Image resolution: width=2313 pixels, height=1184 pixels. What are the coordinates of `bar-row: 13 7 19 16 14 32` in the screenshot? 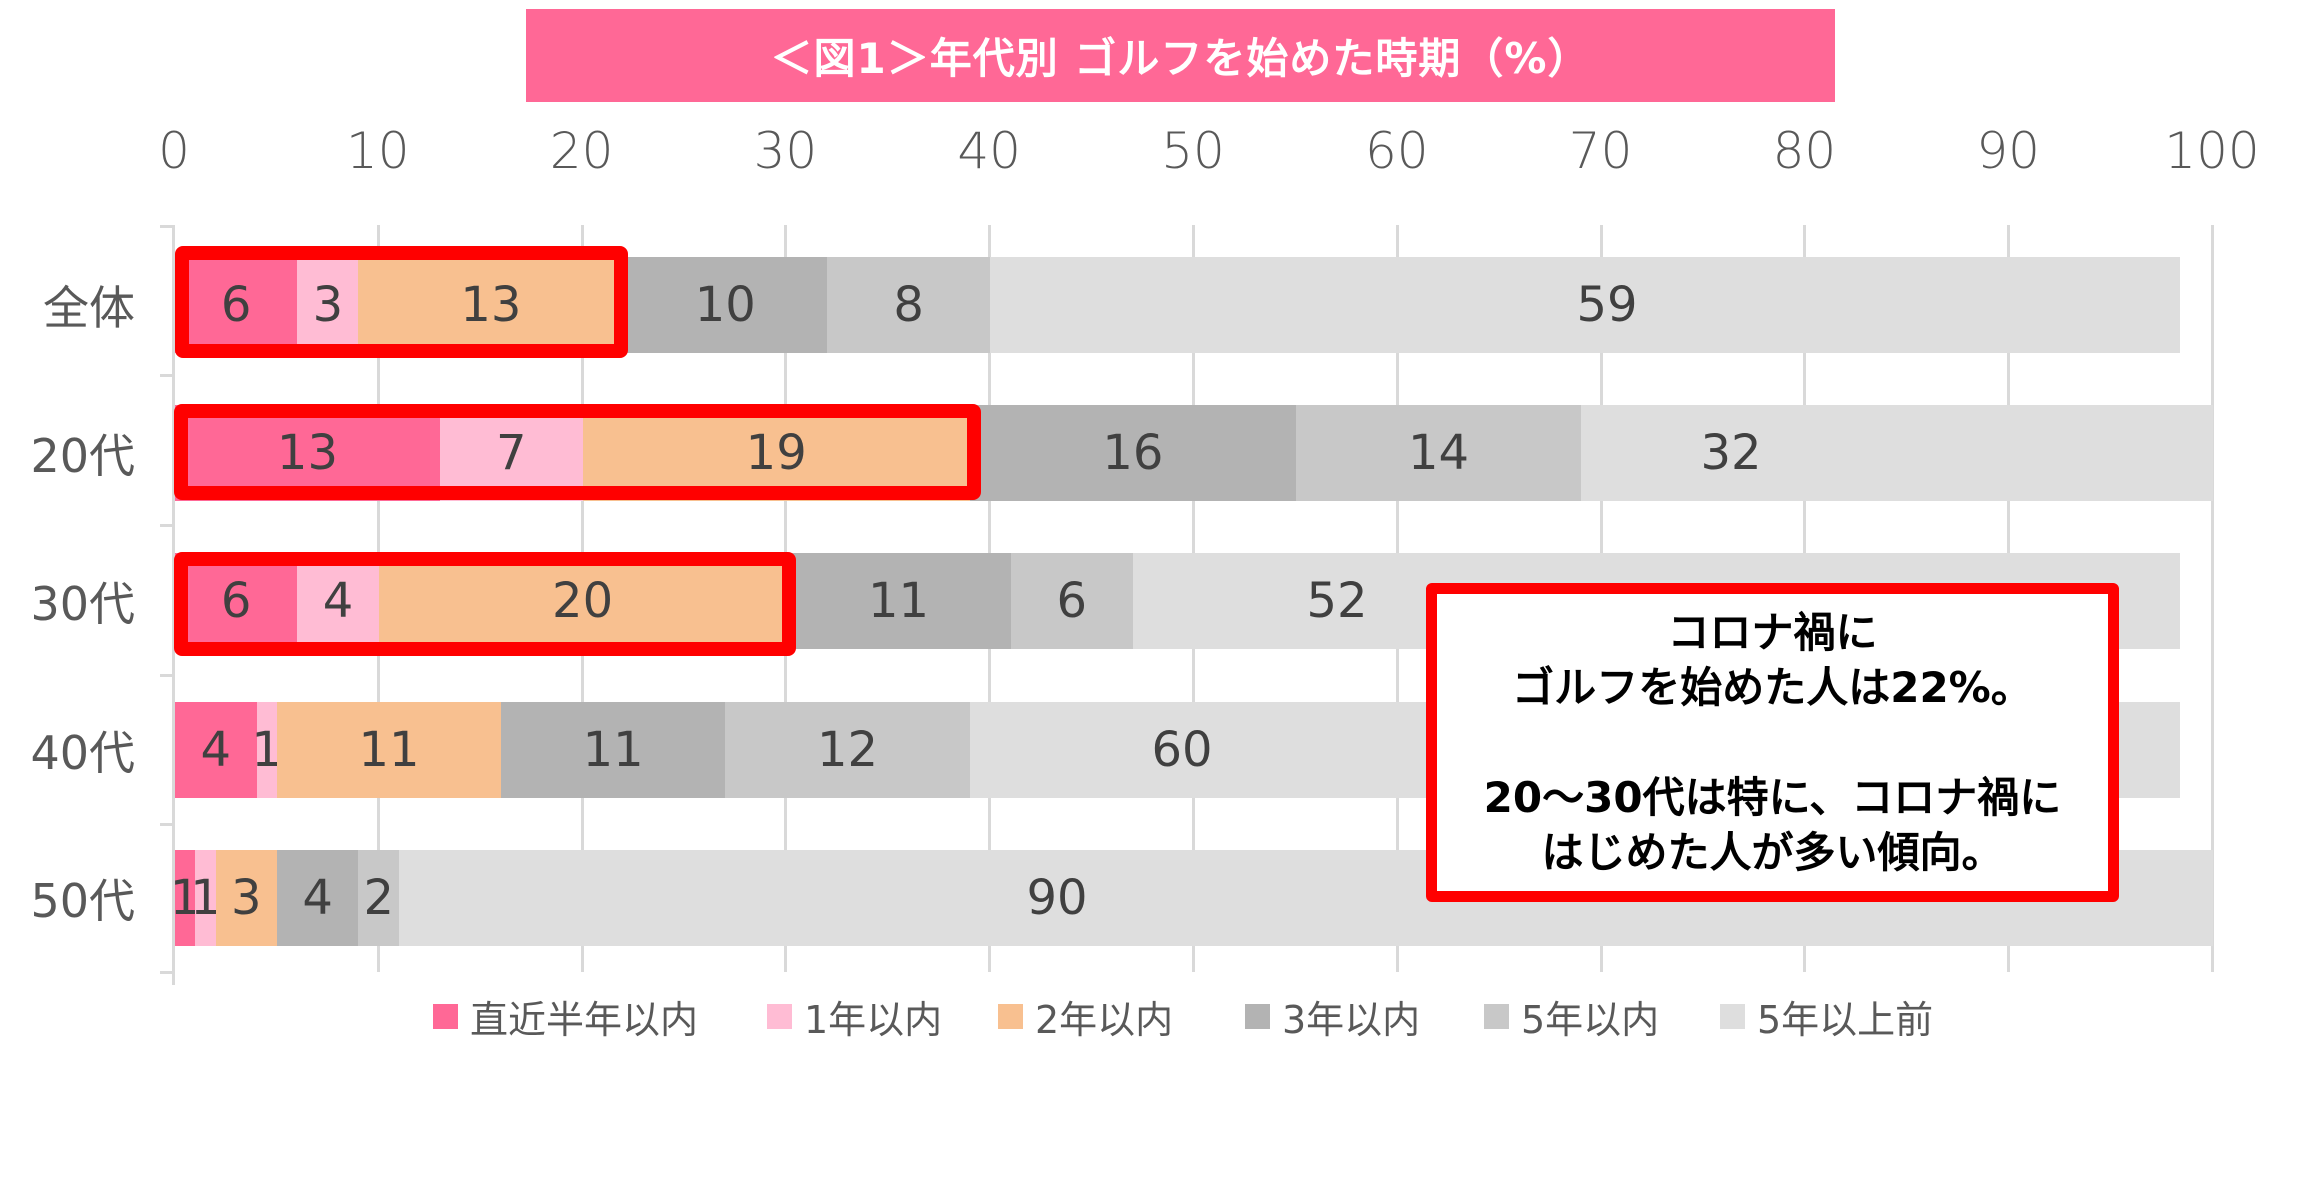 It's located at (1194, 453).